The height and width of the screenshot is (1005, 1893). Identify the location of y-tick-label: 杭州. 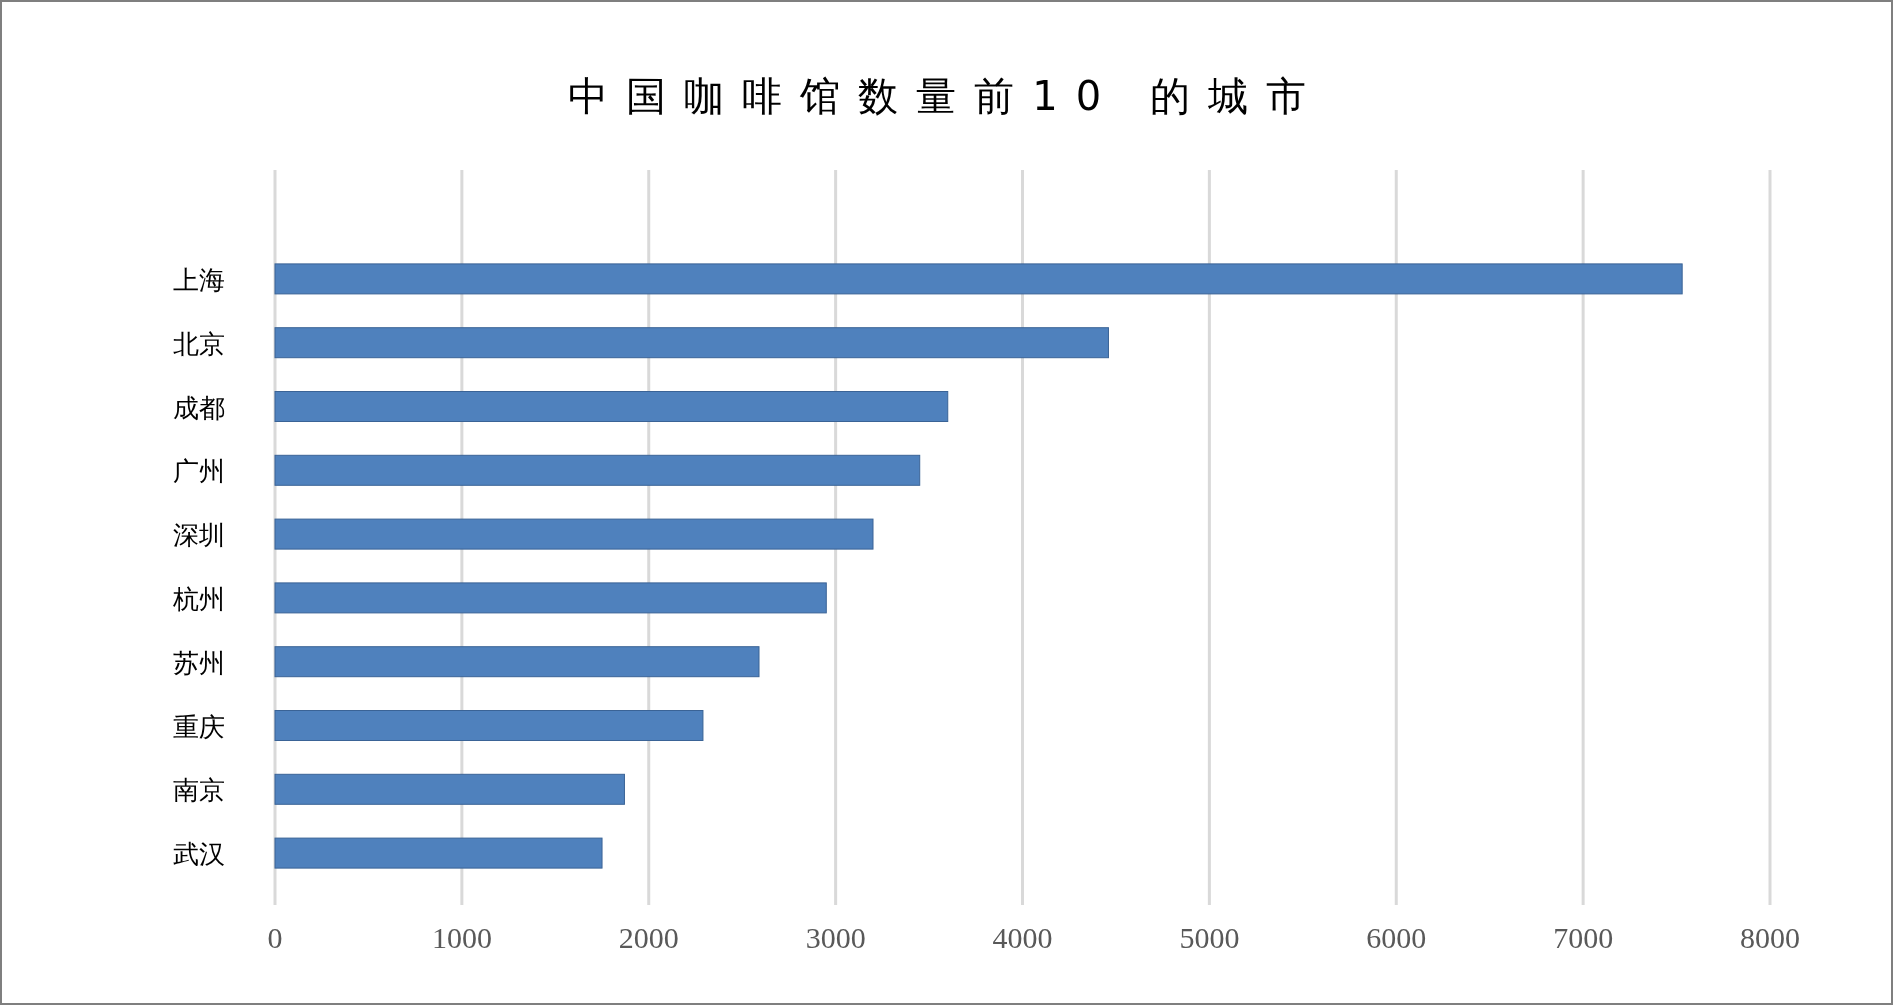
(198, 598).